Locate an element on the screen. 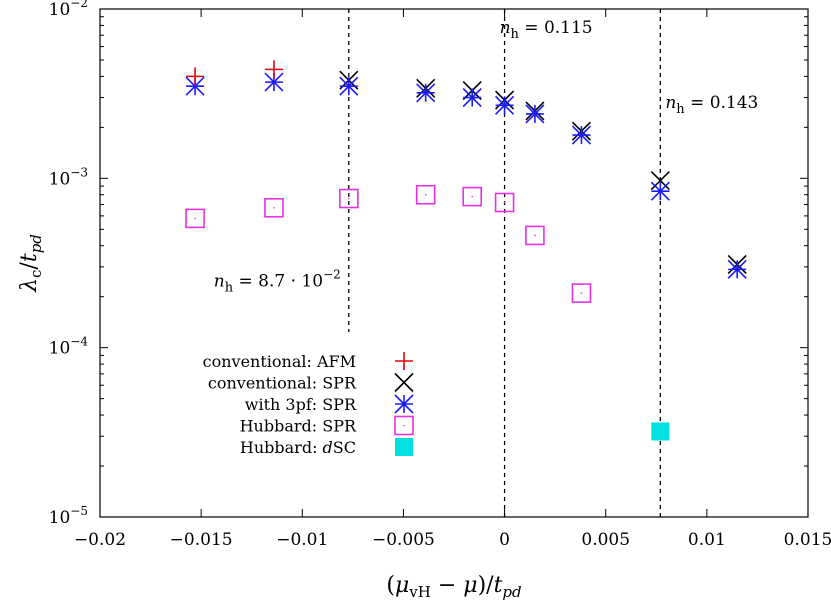 Image resolution: width=831 pixels, height=603 pixels. annotation-label: nh = 0.143 is located at coordinates (711, 105).